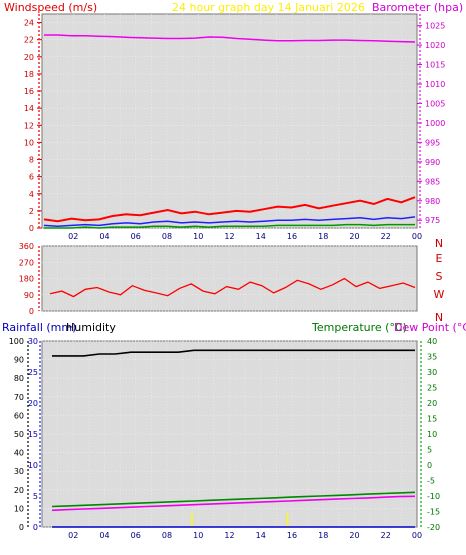 This screenshot has height=555, width=466. What do you see at coordinates (432, 403) in the screenshot?
I see `temperature-tick-label: 20` at bounding box center [432, 403].